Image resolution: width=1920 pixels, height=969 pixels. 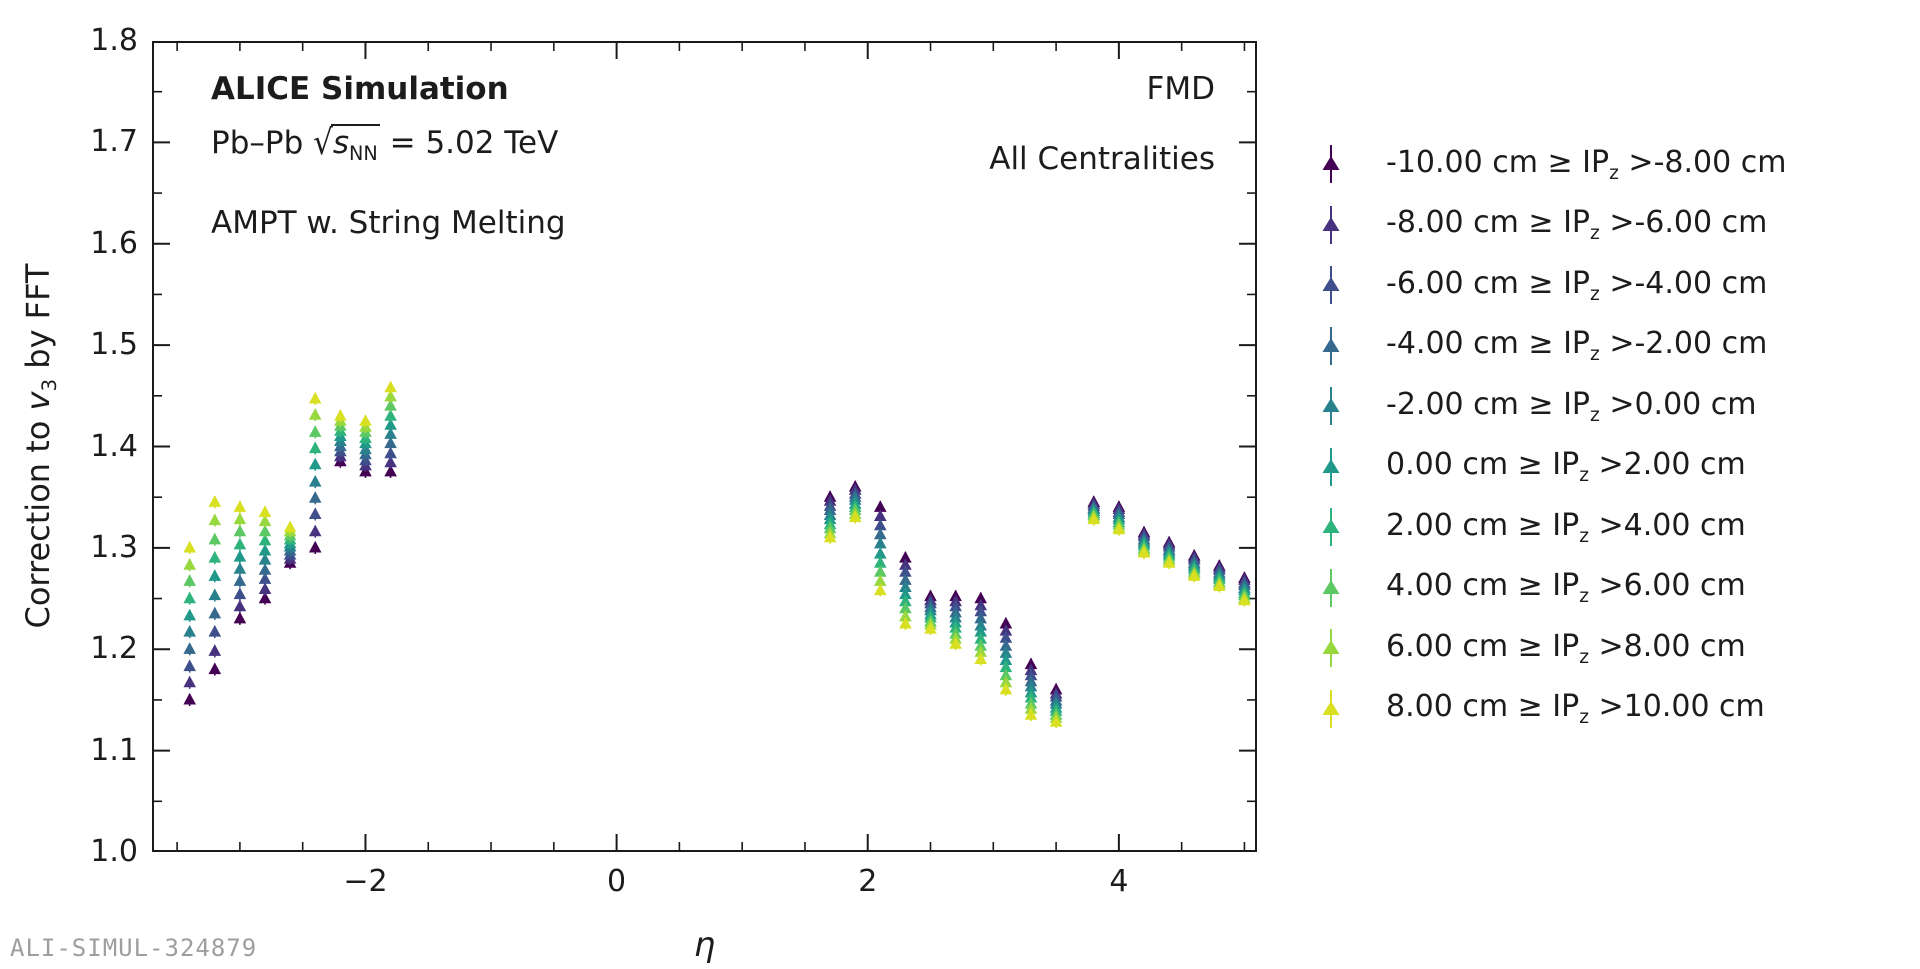 What do you see at coordinates (341, 143) in the screenshot?
I see `sqrt-s: s` at bounding box center [341, 143].